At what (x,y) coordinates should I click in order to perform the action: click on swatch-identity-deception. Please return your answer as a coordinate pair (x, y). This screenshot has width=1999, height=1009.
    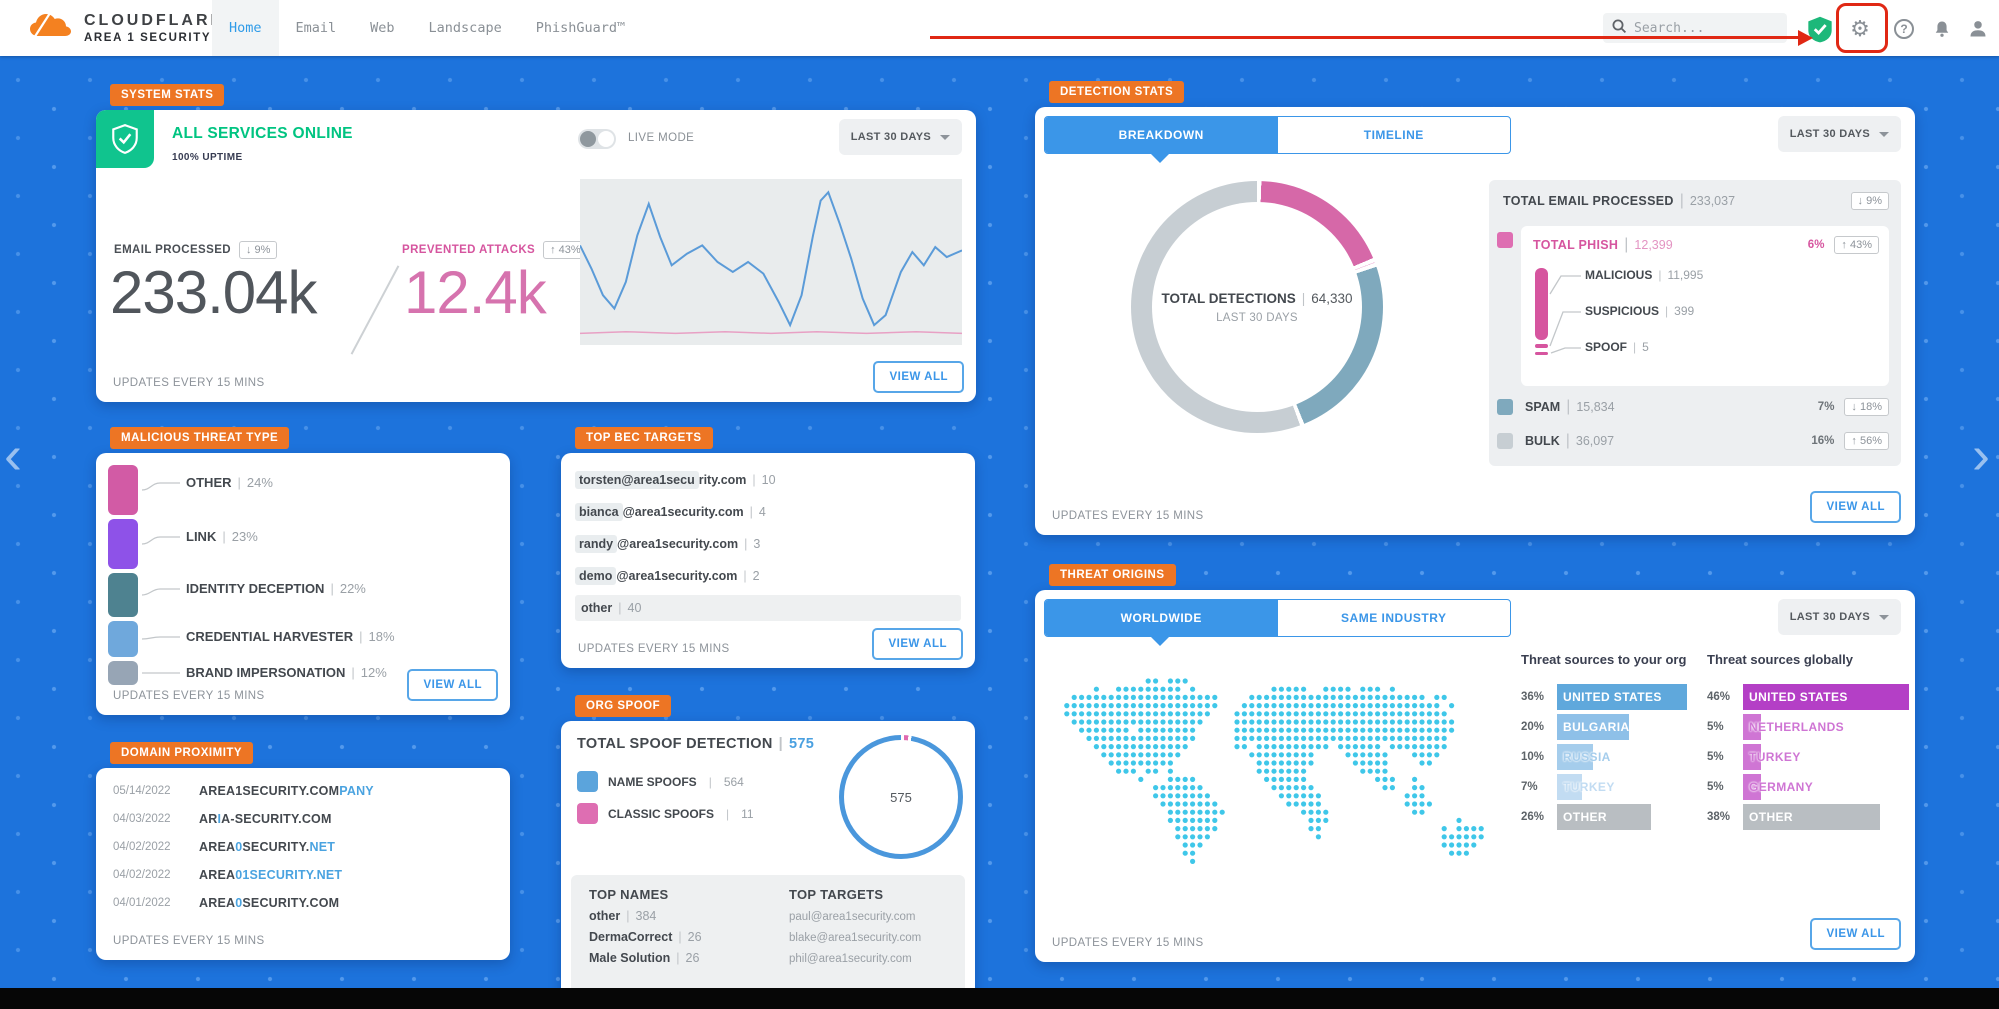
    Looking at the image, I should click on (123, 595).